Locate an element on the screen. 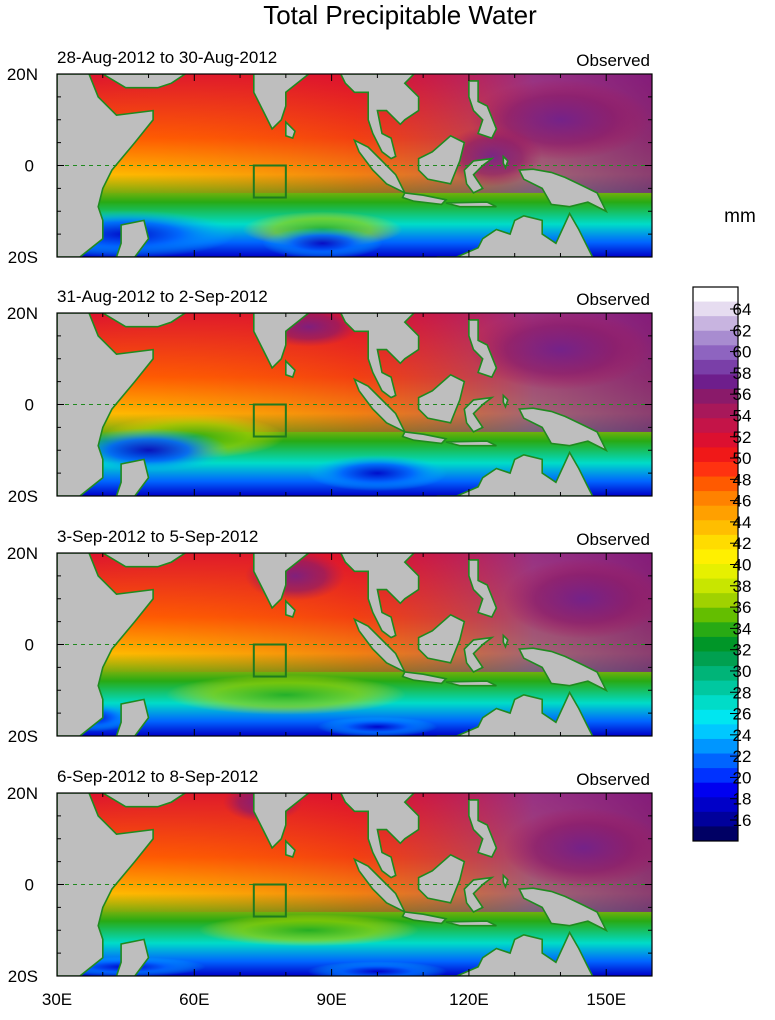  colorbar-unit: mm is located at coordinates (740, 216).